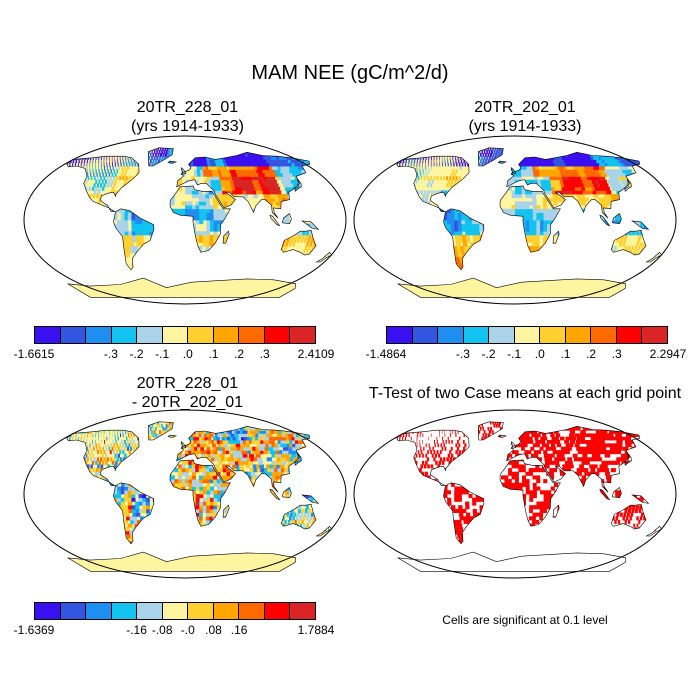 The image size is (700, 700). Describe the element at coordinates (239, 354) in the screenshot. I see `colorbar-1-labels-tick: .2` at that location.